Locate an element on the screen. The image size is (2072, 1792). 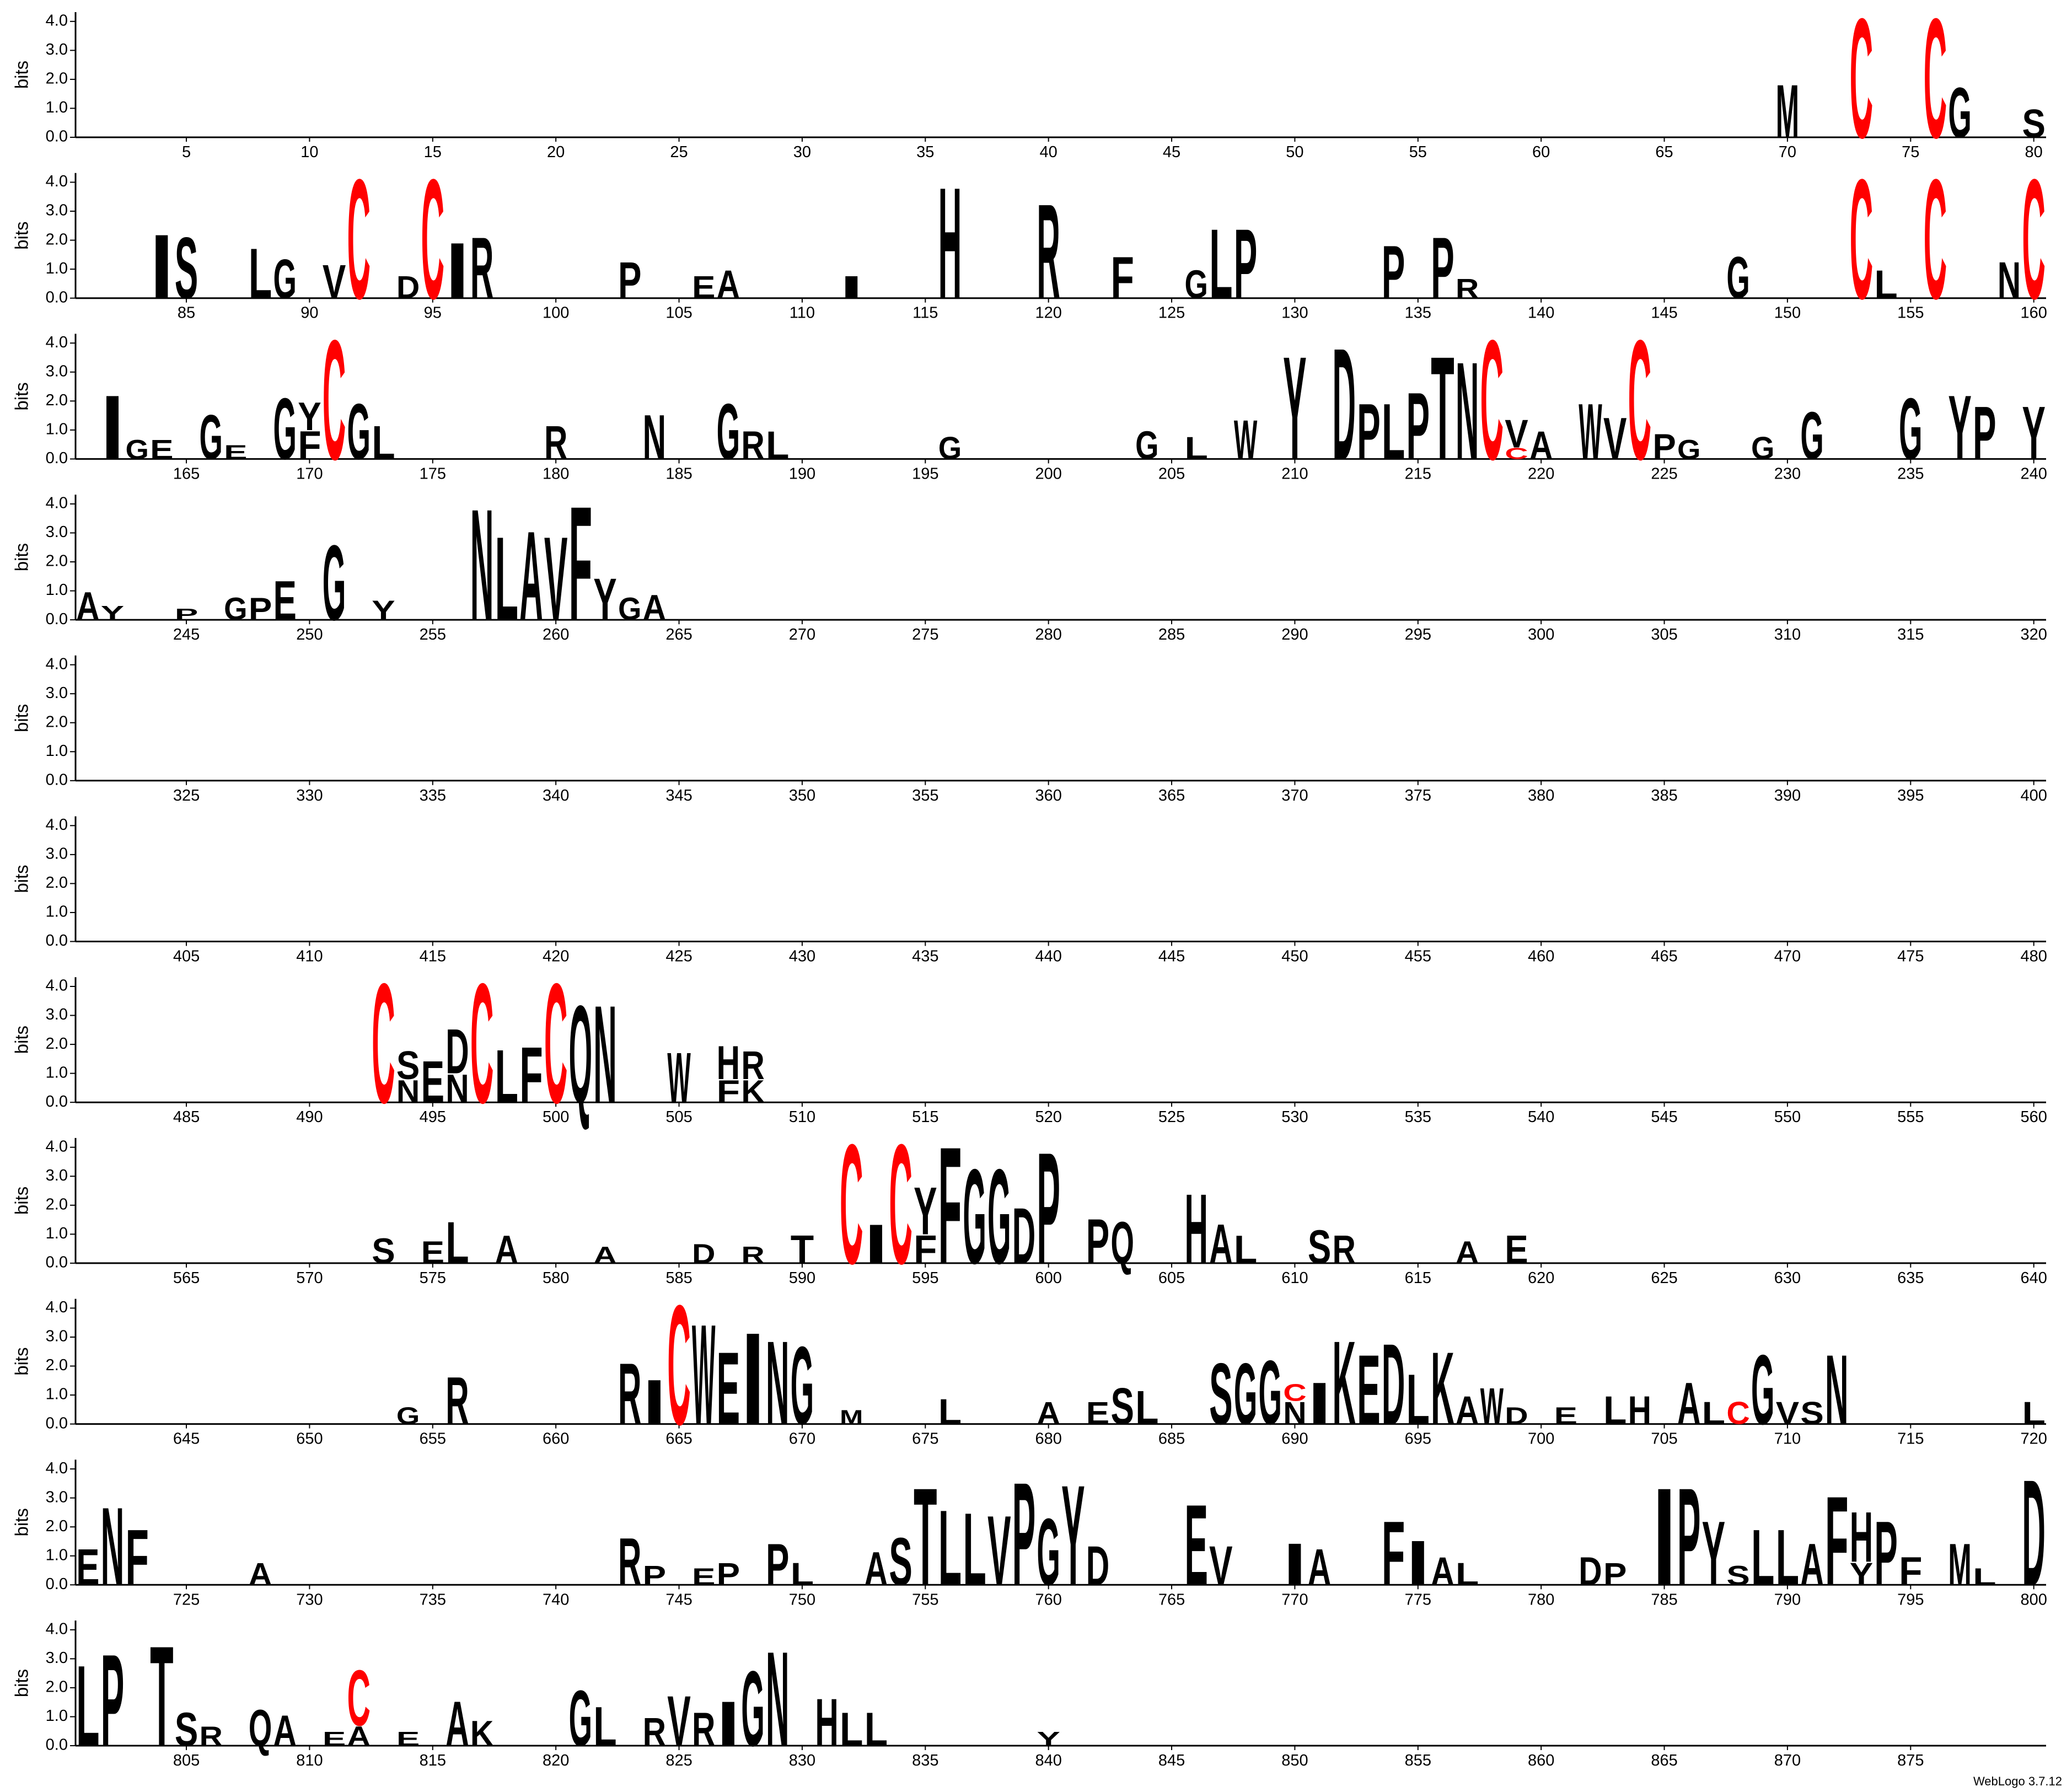
x-tick-label: 185 is located at coordinates (678, 473).